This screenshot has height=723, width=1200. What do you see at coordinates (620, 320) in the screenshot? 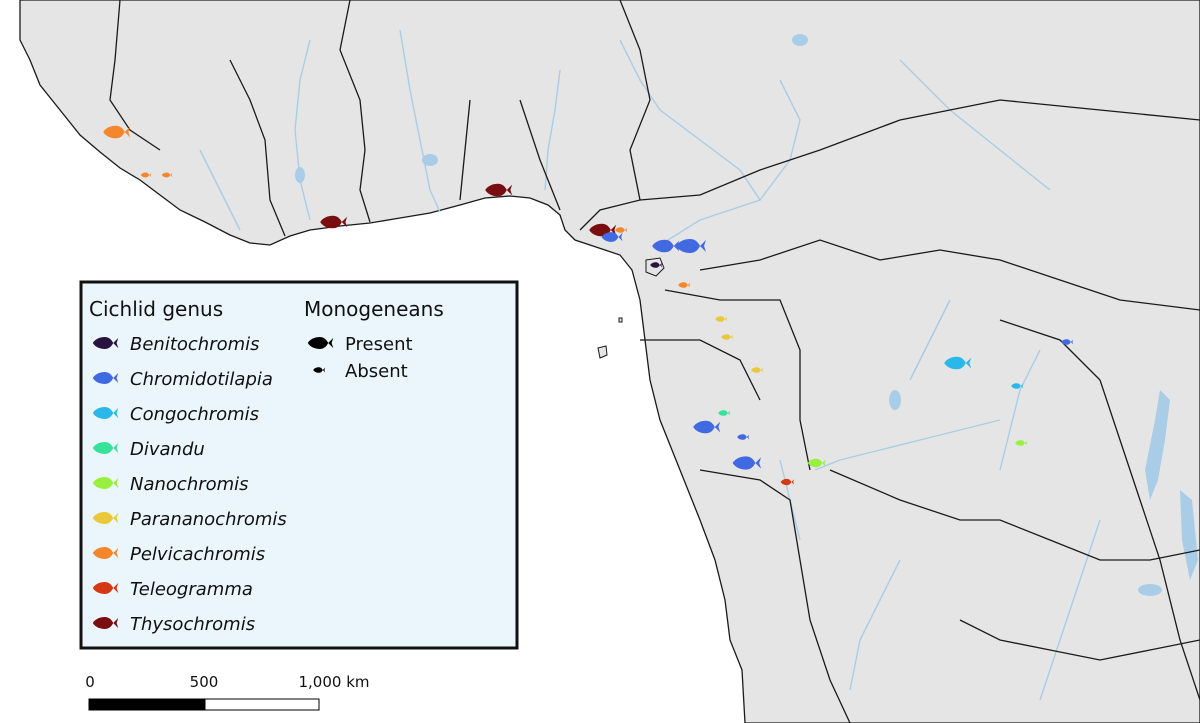
I see `island-principe` at bounding box center [620, 320].